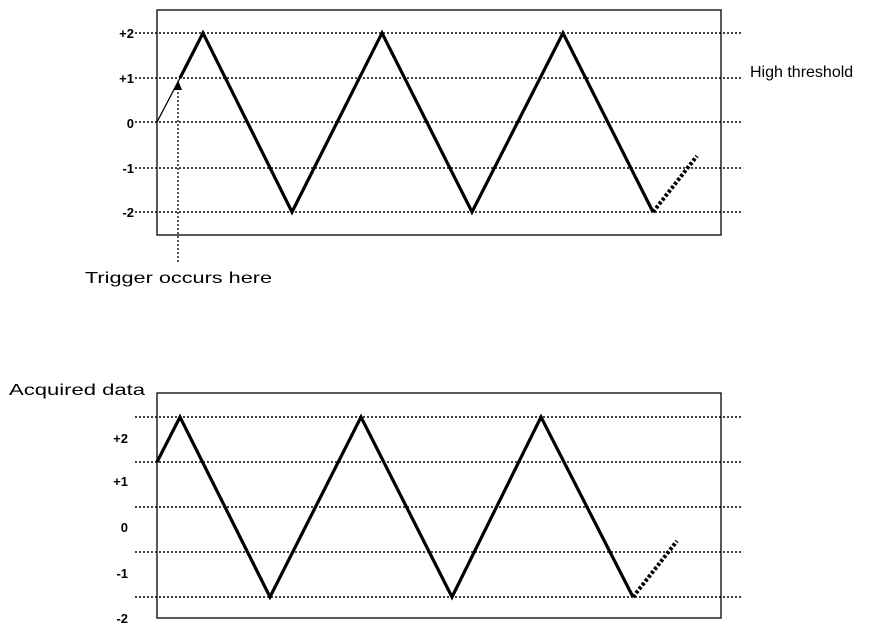  Describe the element at coordinates (675, 184) in the screenshot. I see `top-waveform-continuation` at that location.